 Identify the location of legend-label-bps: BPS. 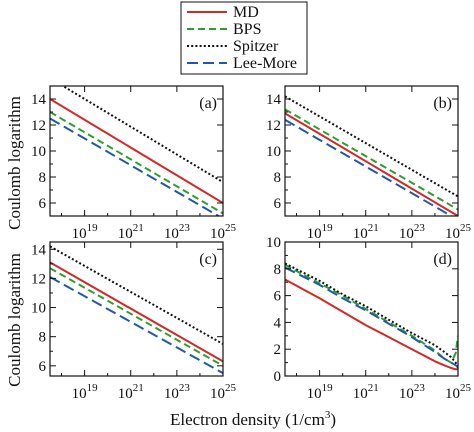
(247, 29).